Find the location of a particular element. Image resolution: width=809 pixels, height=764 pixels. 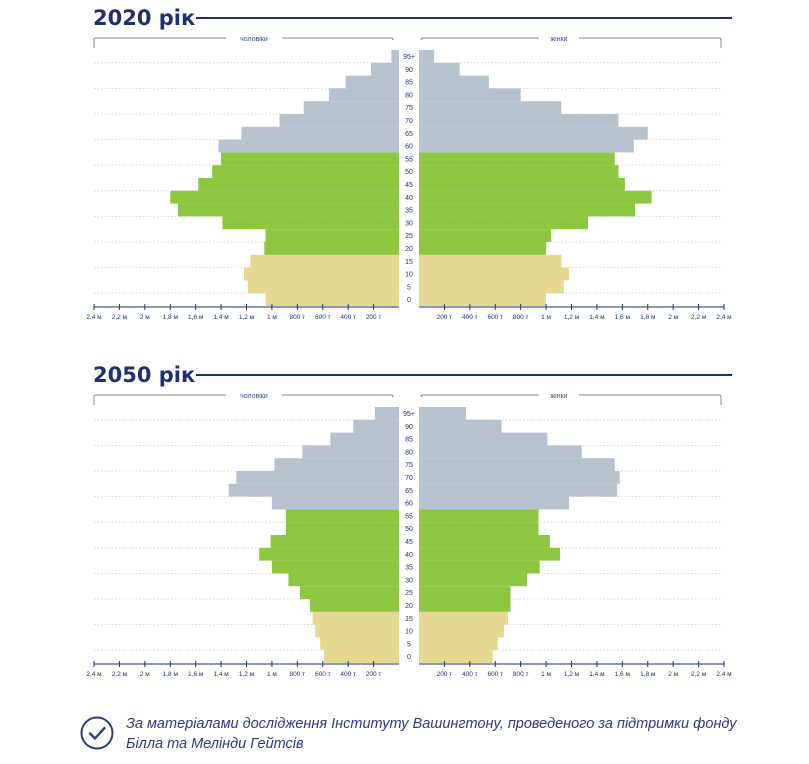

age-label: 45 is located at coordinates (409, 185).